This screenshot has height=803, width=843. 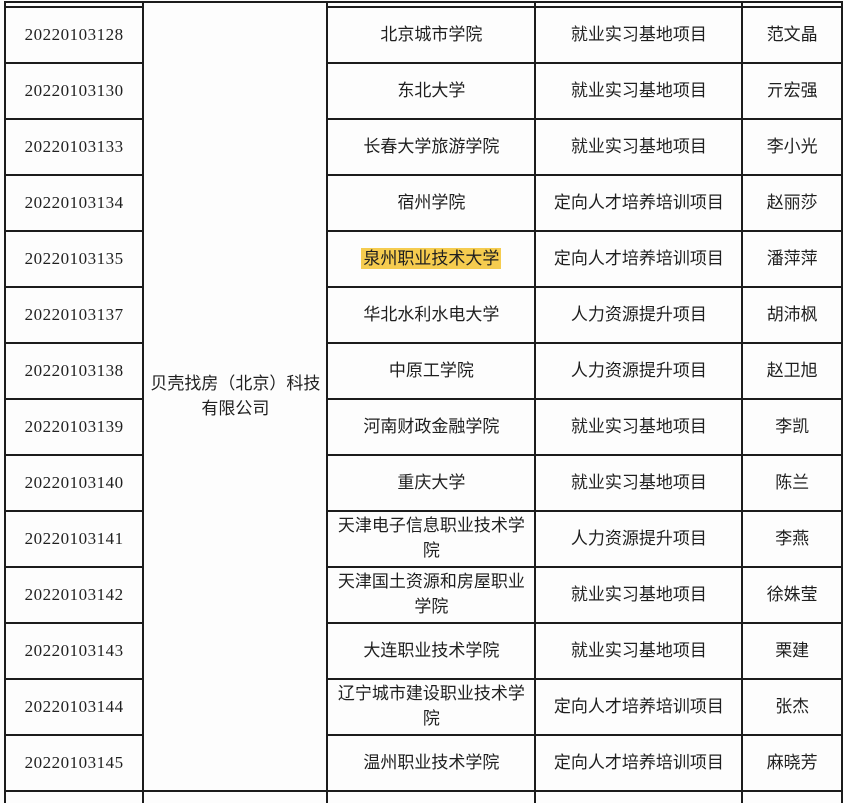 What do you see at coordinates (431, 763) in the screenshot?
I see `cell-school: 温州职业技术学院` at bounding box center [431, 763].